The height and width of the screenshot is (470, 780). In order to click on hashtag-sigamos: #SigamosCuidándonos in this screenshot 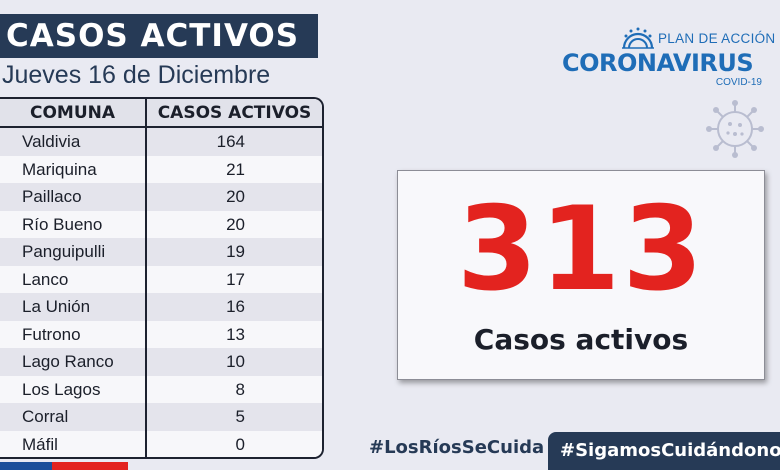, I will do `click(664, 451)`.